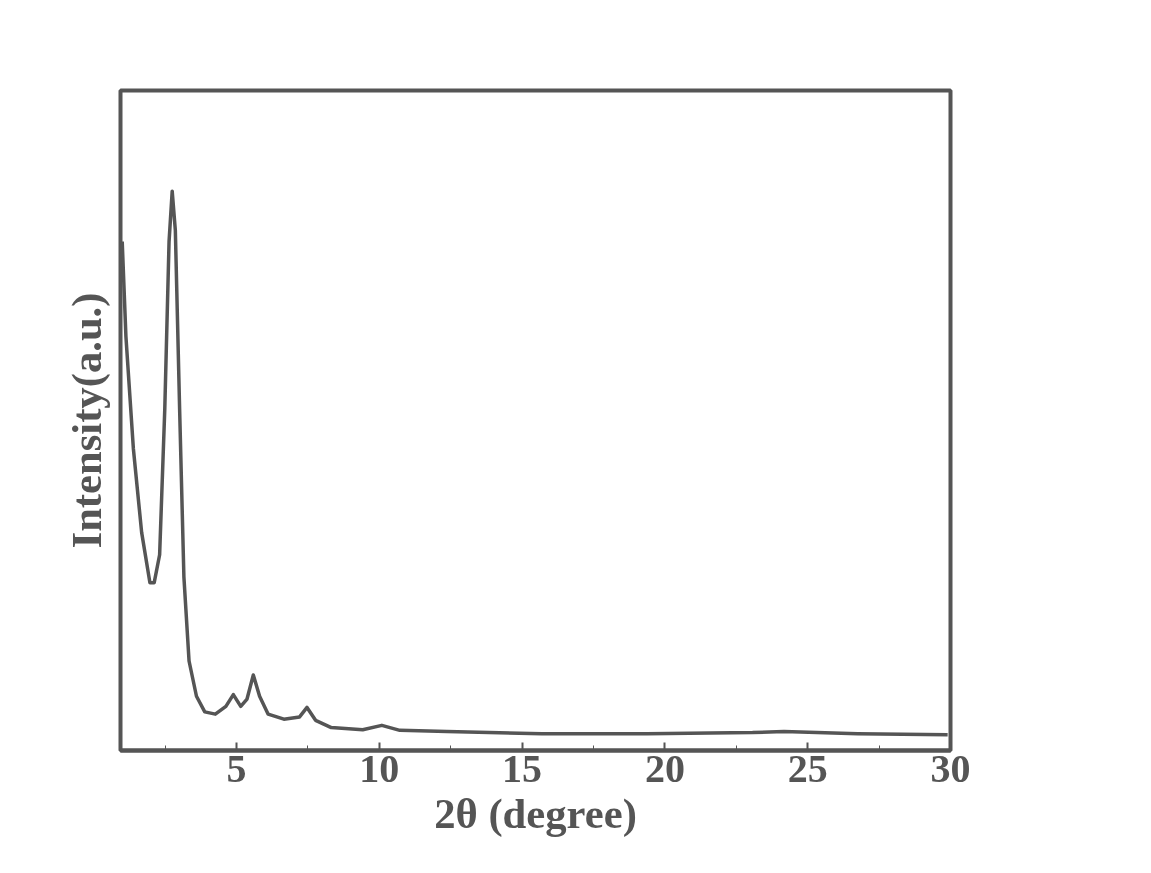 The image size is (1151, 873). I want to click on y-axis-title: Intensity(a.u.), so click(86, 420).